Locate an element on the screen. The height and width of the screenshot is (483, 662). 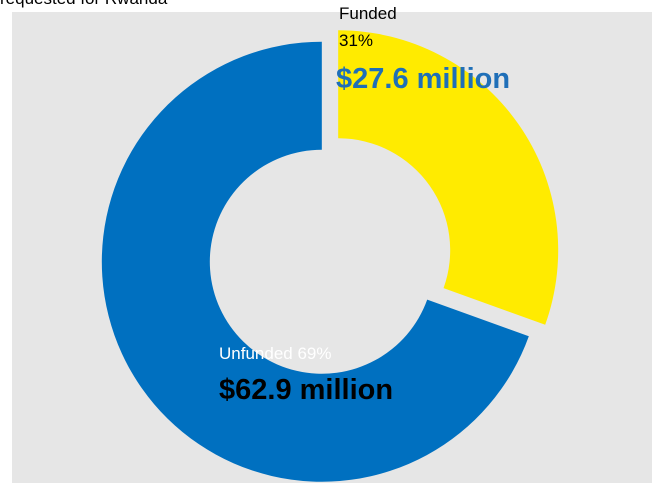
unfunded-category-text: Unfunded is located at coordinates (256, 353).